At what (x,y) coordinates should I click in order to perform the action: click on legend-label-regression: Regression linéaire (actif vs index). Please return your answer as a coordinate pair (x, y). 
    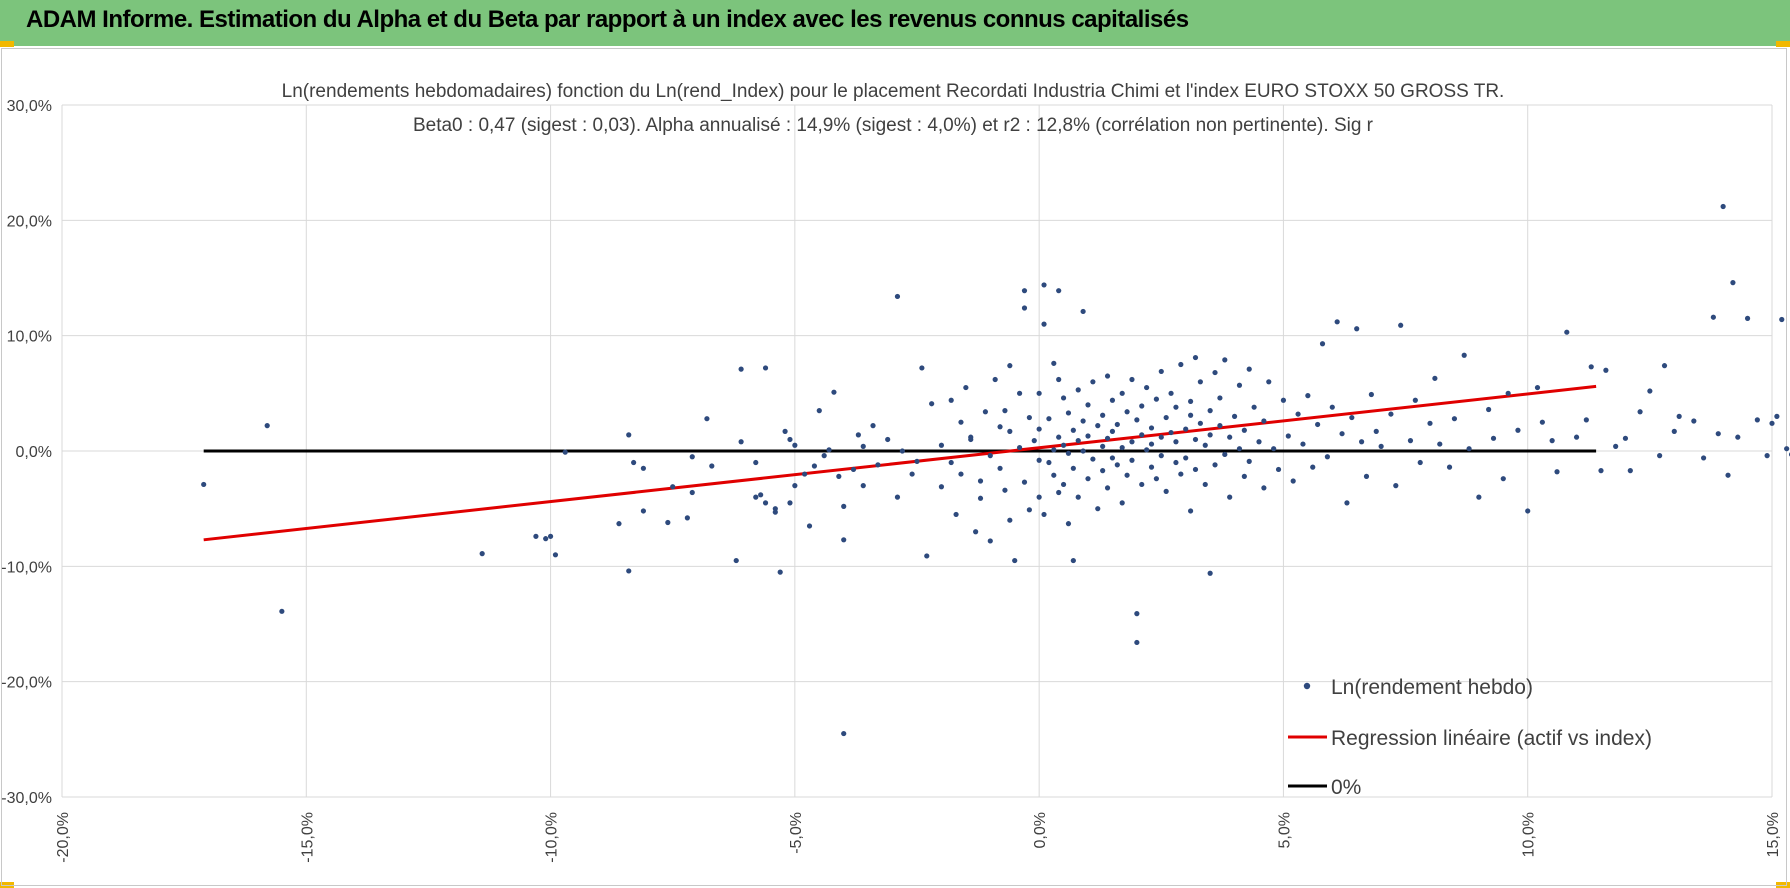
    Looking at the image, I should click on (1491, 738).